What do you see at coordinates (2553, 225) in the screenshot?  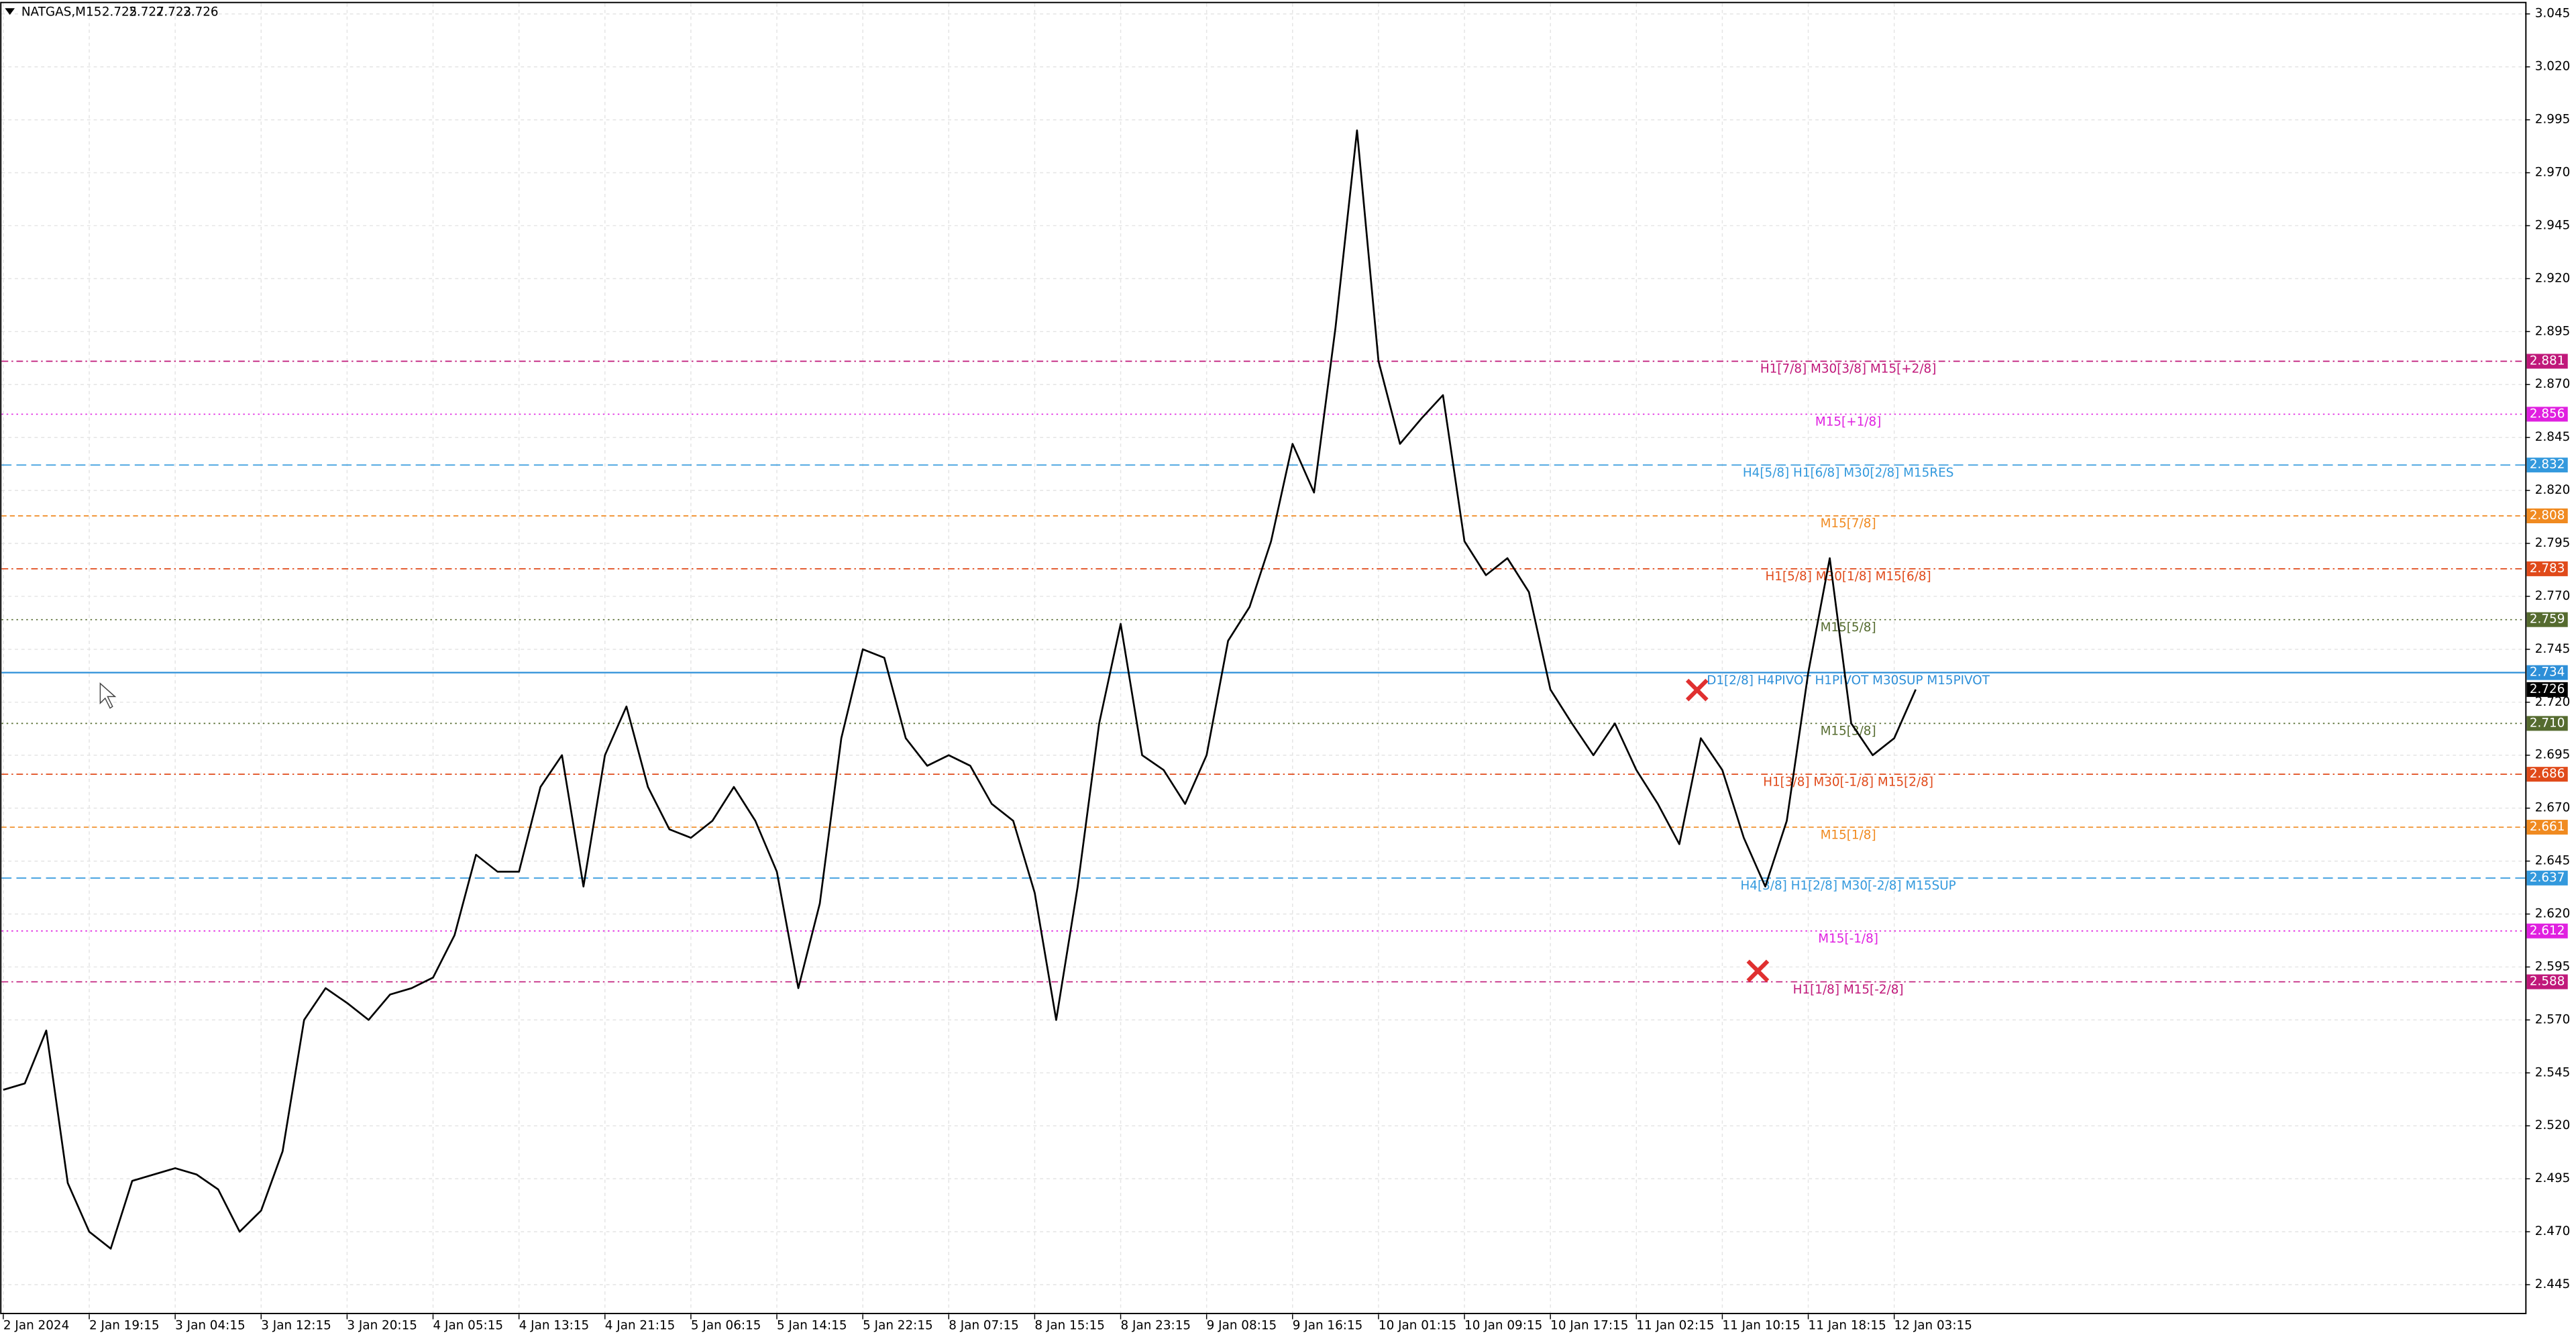 I see `y-tick-label: 2.945` at bounding box center [2553, 225].